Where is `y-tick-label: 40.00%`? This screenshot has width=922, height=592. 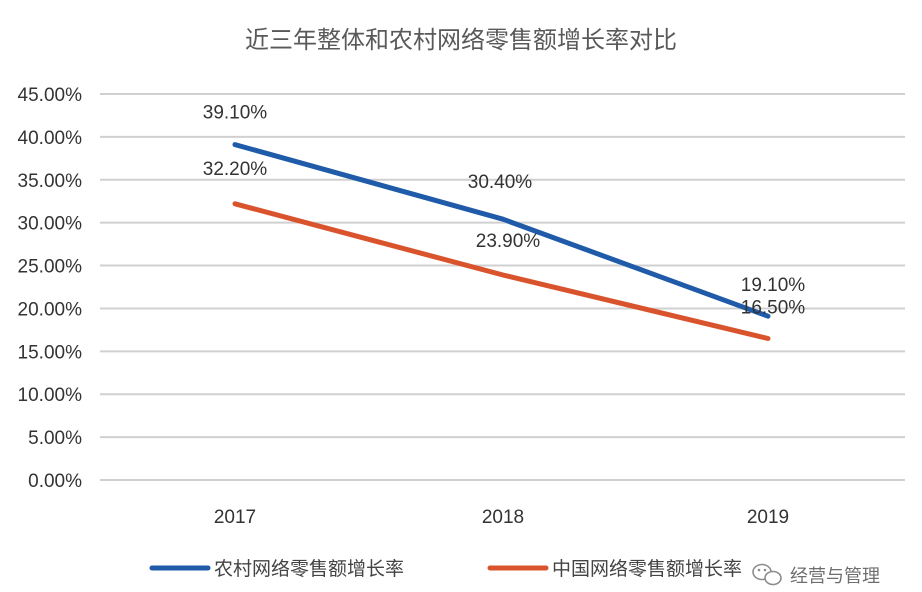 y-tick-label: 40.00% is located at coordinates (50, 138).